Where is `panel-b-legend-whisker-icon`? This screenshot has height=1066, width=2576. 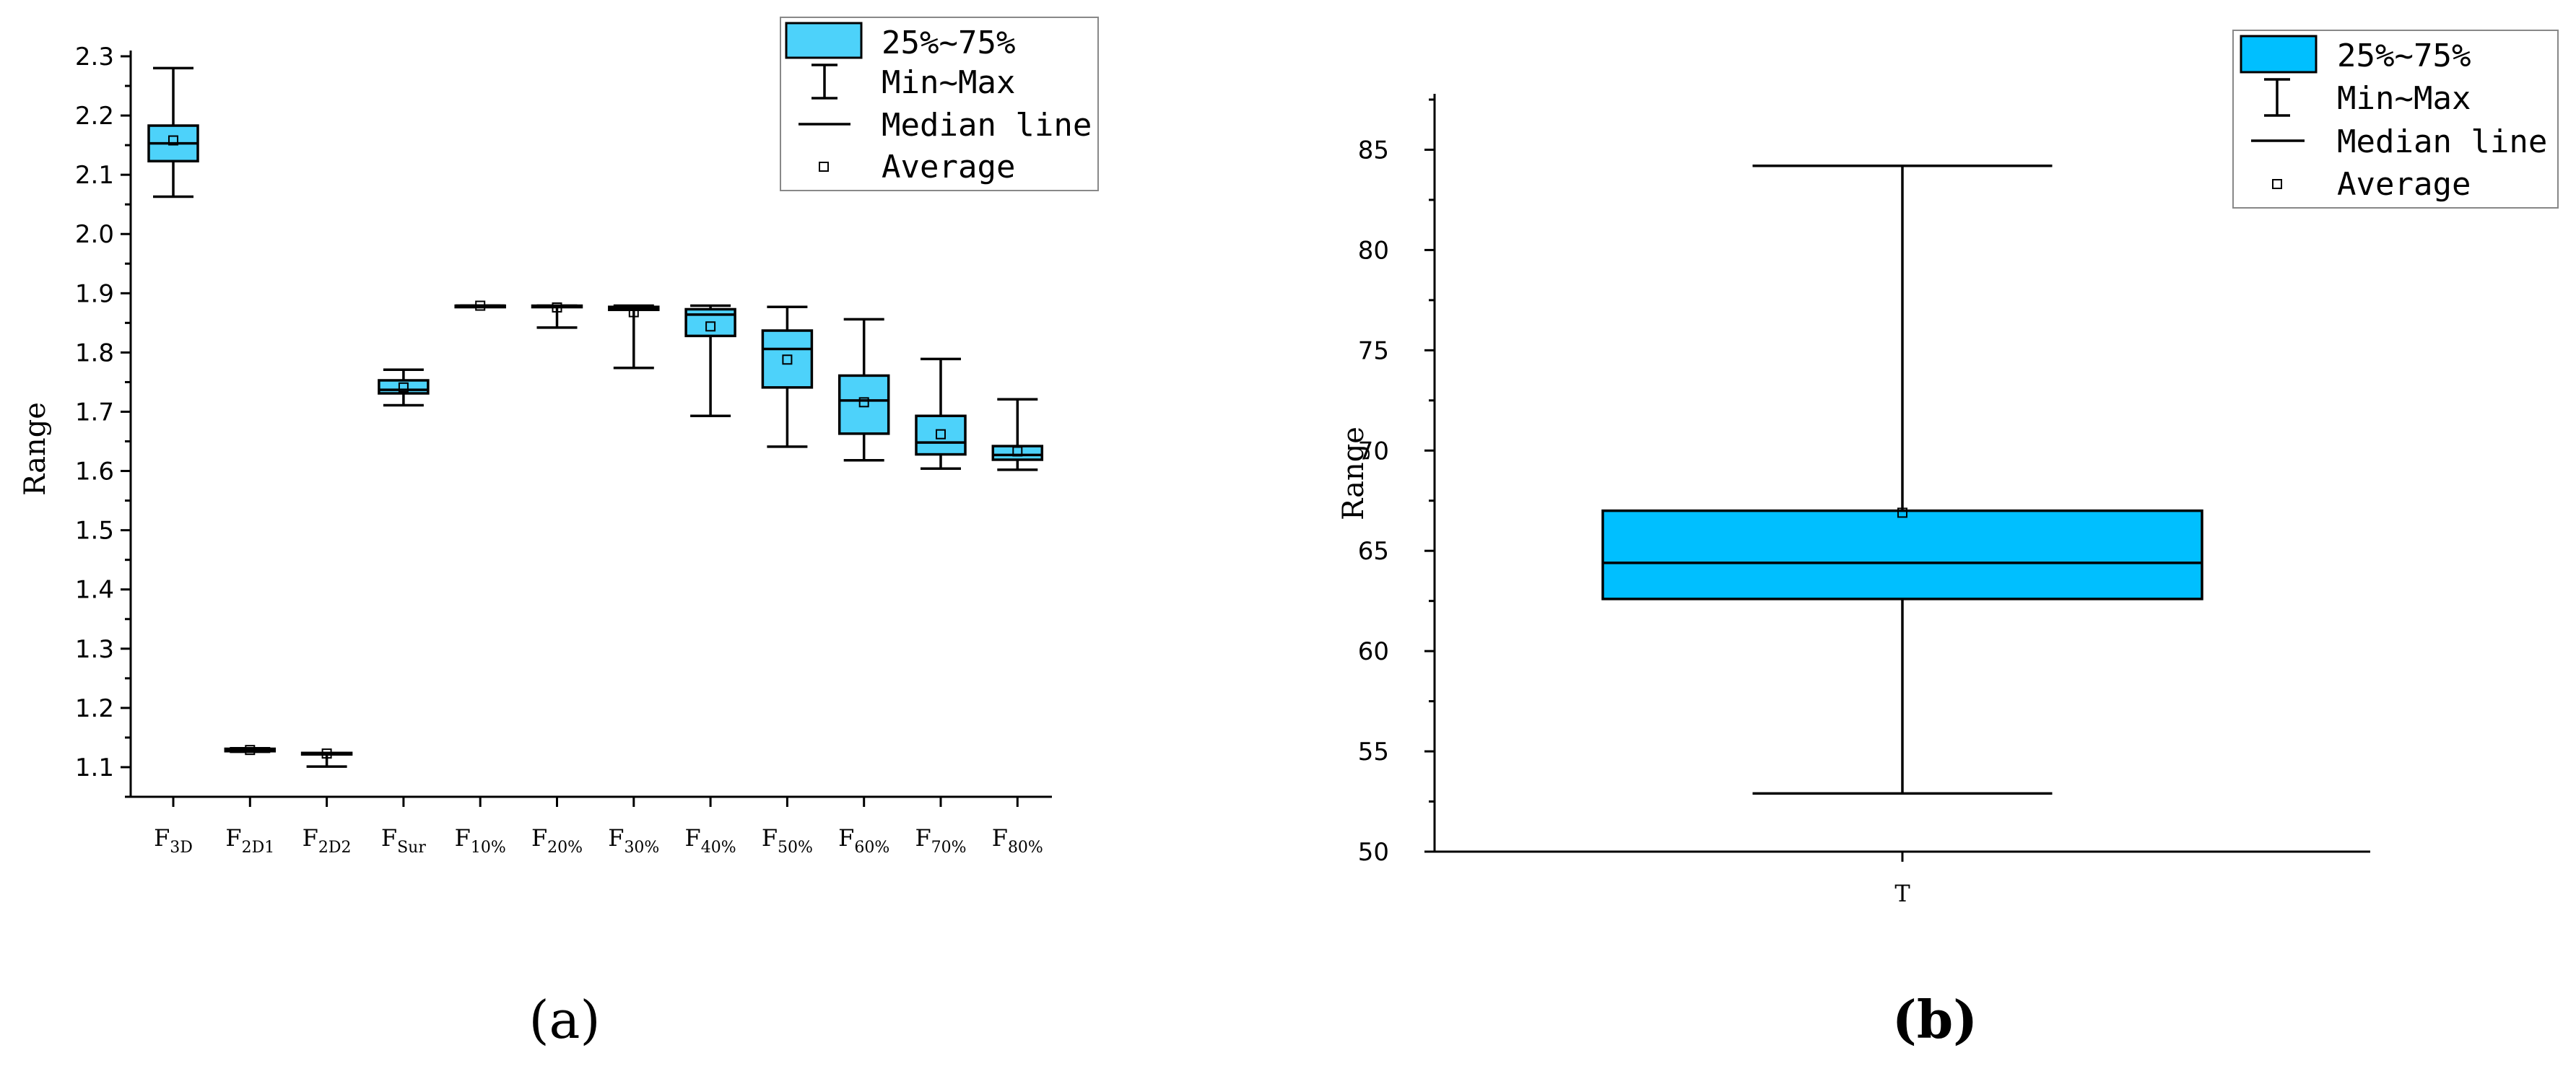 panel-b-legend-whisker-icon is located at coordinates (2277, 98).